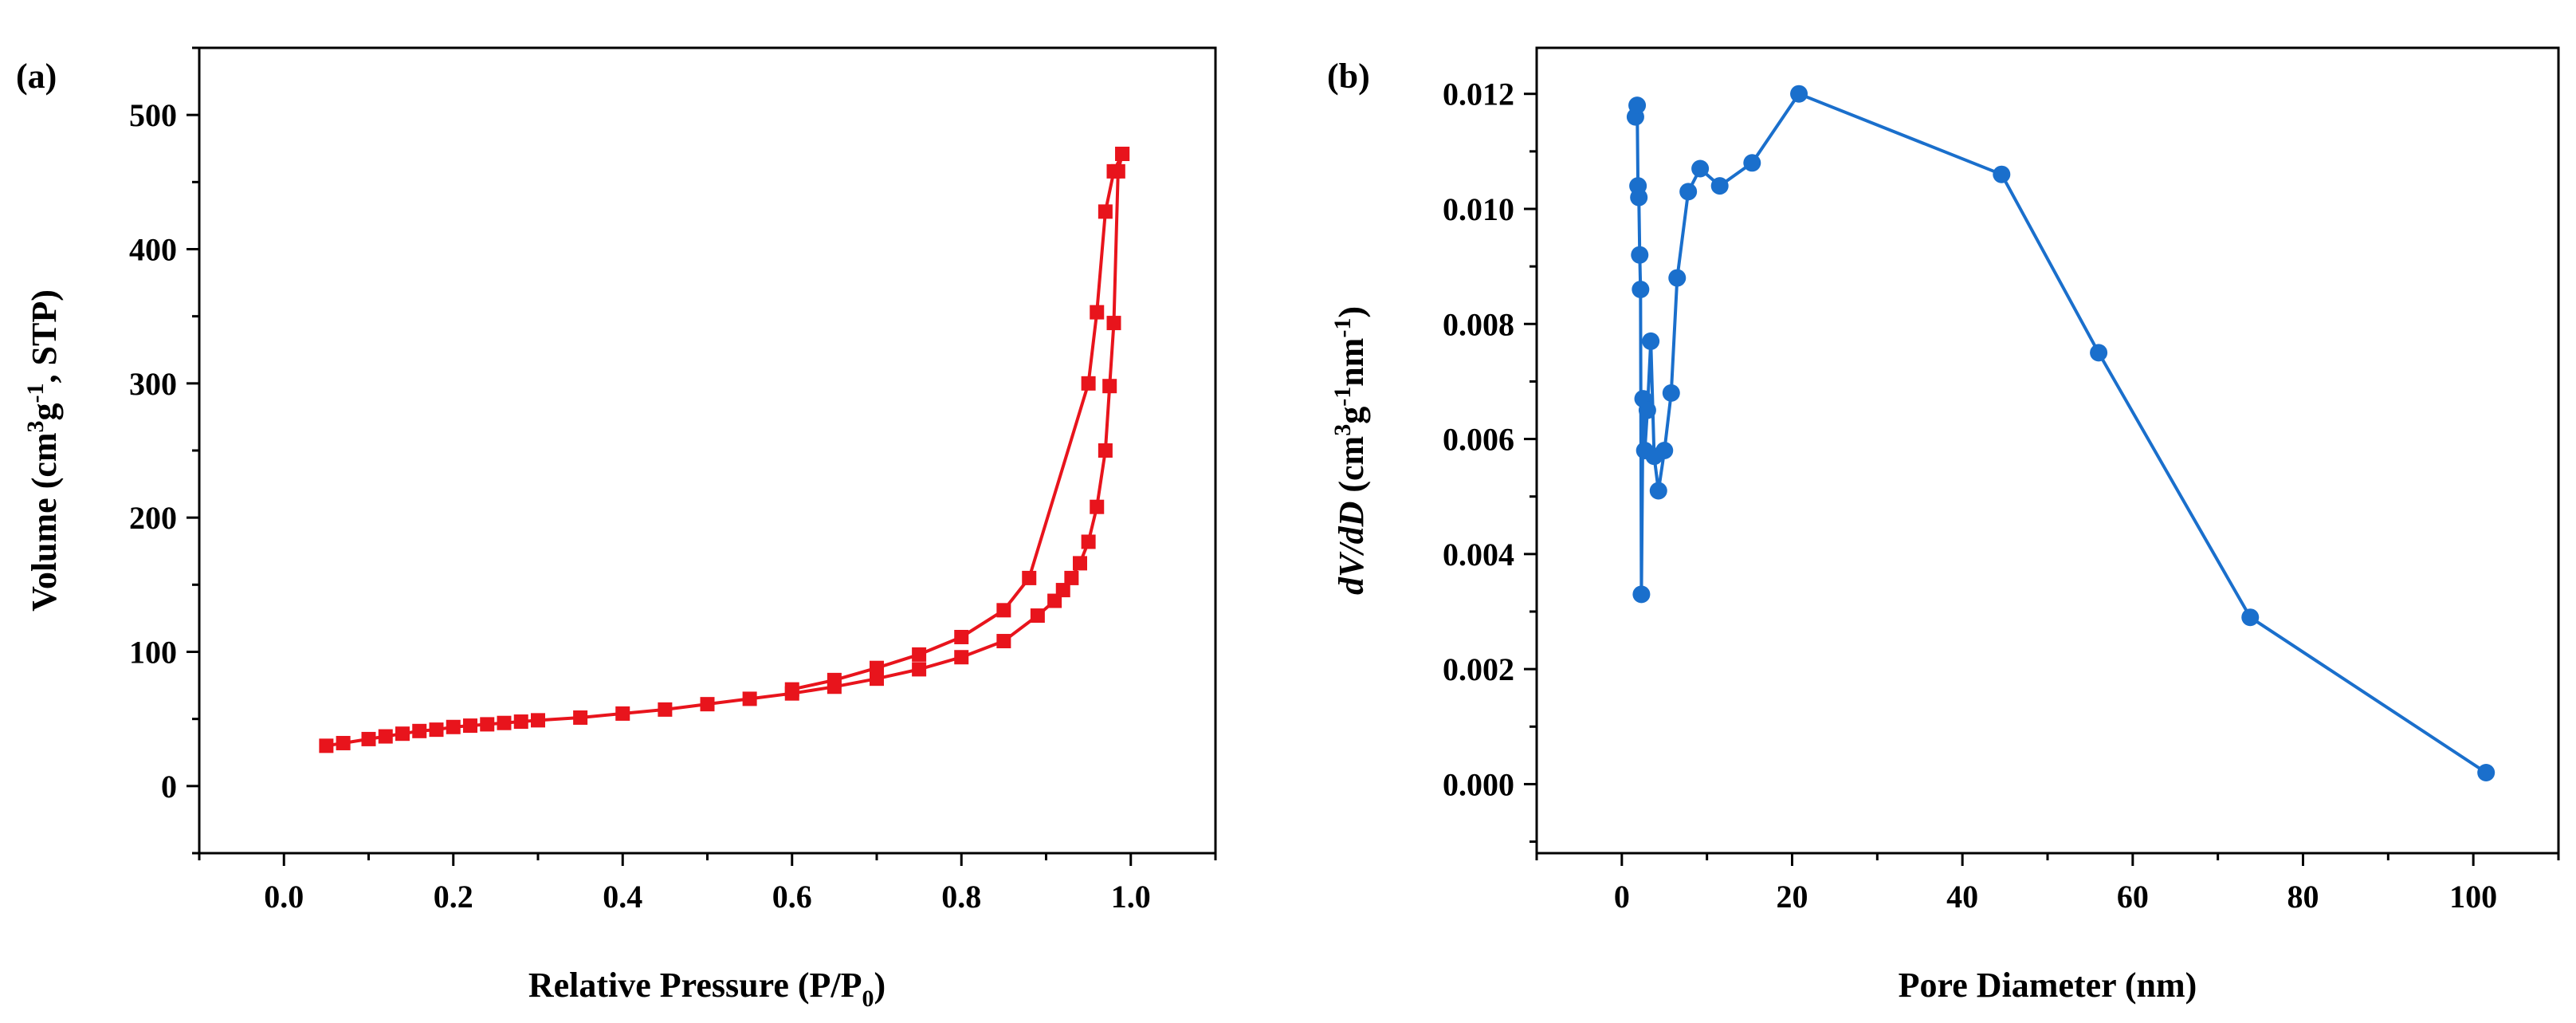  I want to click on y-tick-label: 0.006, so click(1478, 440).